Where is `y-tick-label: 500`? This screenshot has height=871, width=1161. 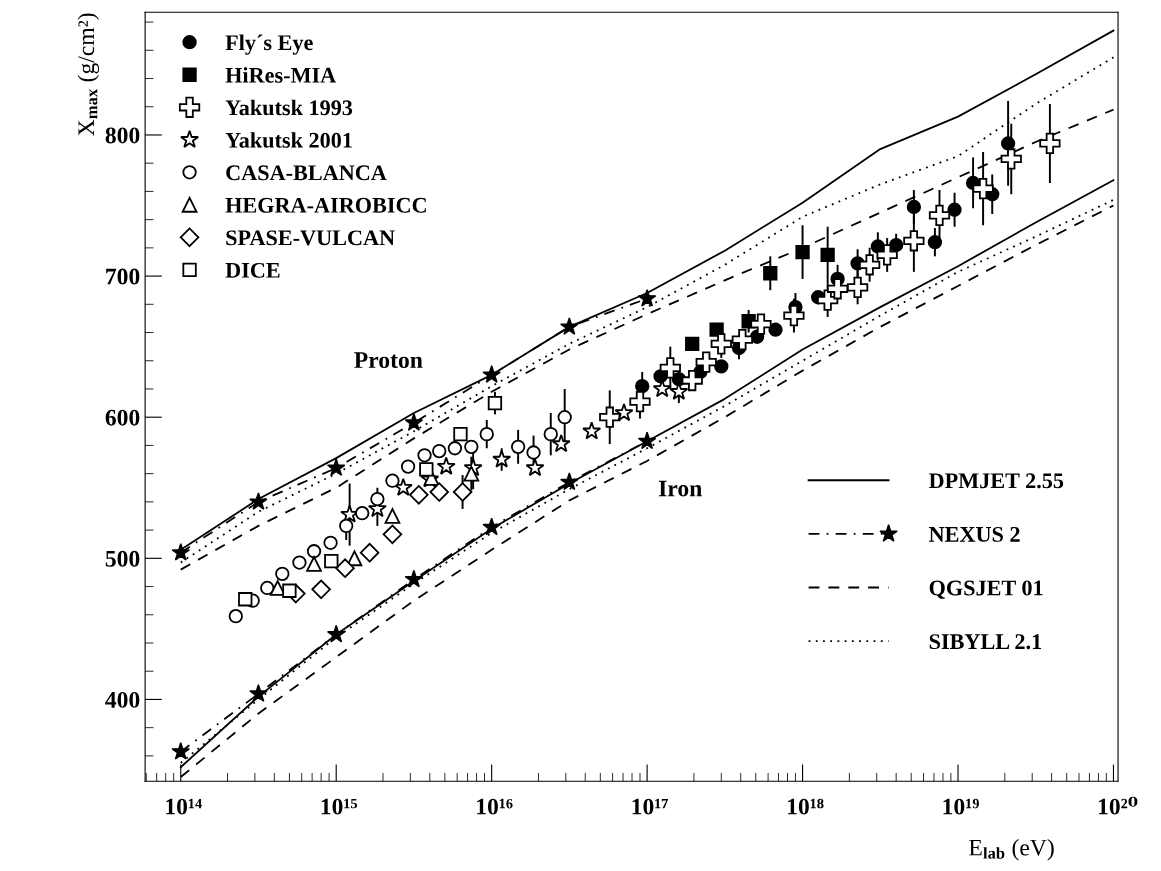
y-tick-label: 500 is located at coordinates (122, 558).